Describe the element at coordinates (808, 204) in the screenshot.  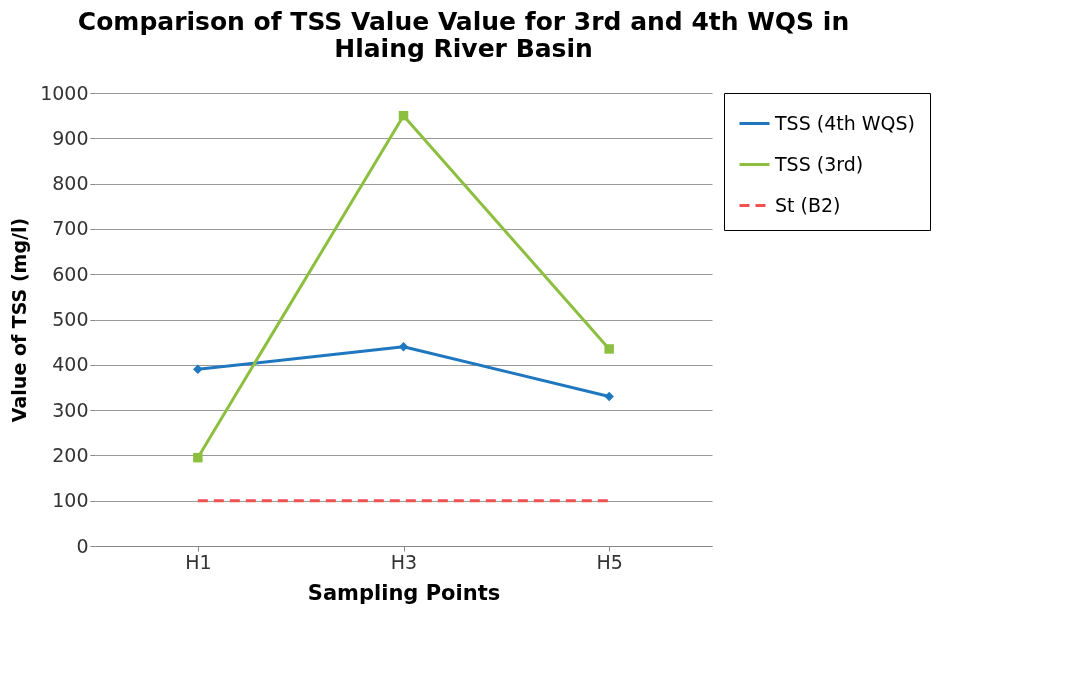
I see `legend-label: St (B2)` at that location.